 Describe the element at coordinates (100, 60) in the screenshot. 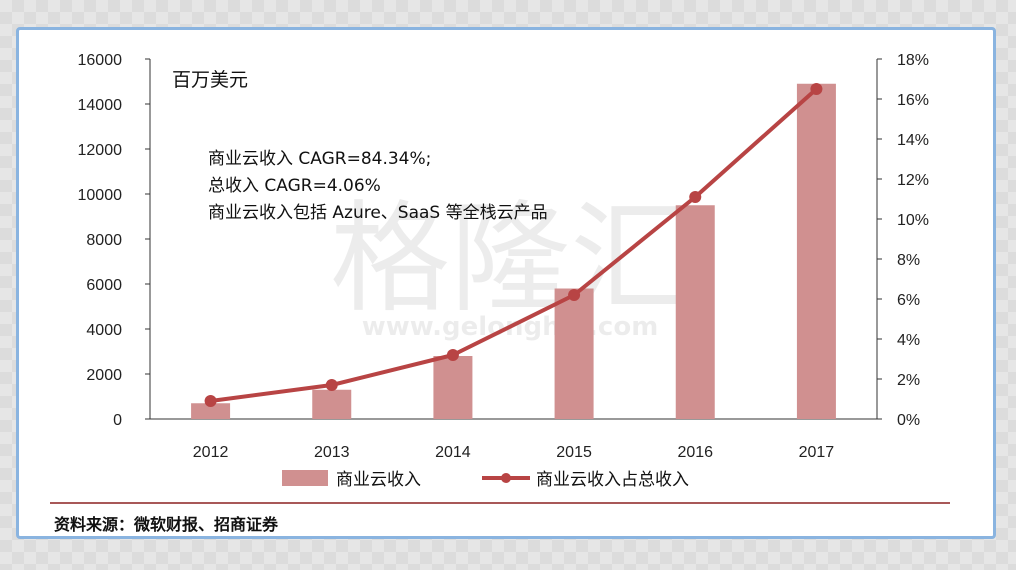

I see `y-left-tick-label: 16000` at that location.